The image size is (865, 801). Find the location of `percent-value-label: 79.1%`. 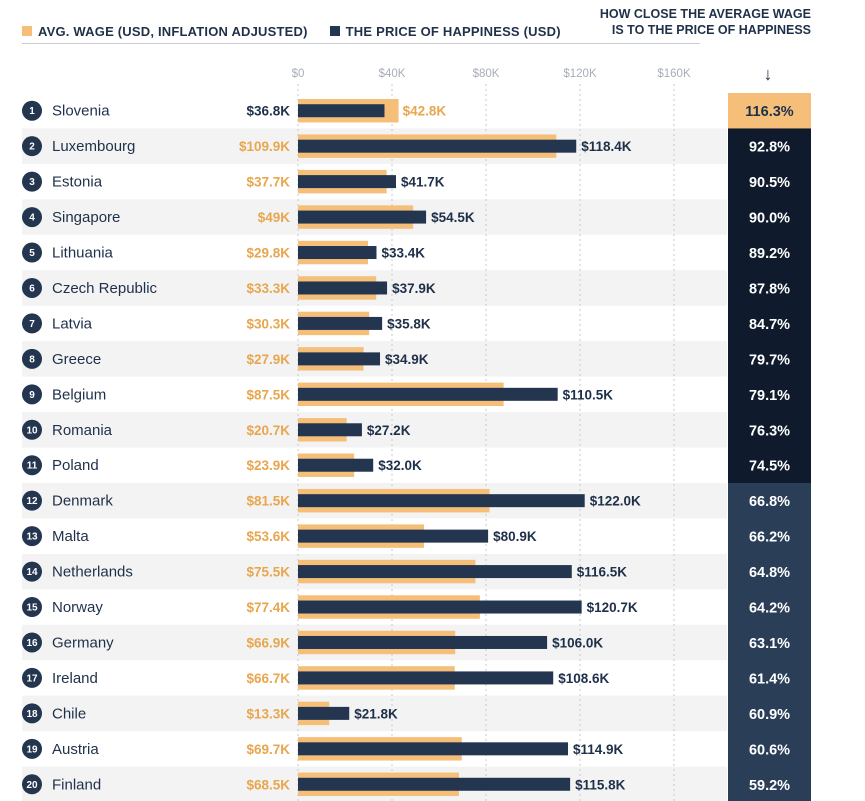

percent-value-label: 79.1% is located at coordinates (769, 396).